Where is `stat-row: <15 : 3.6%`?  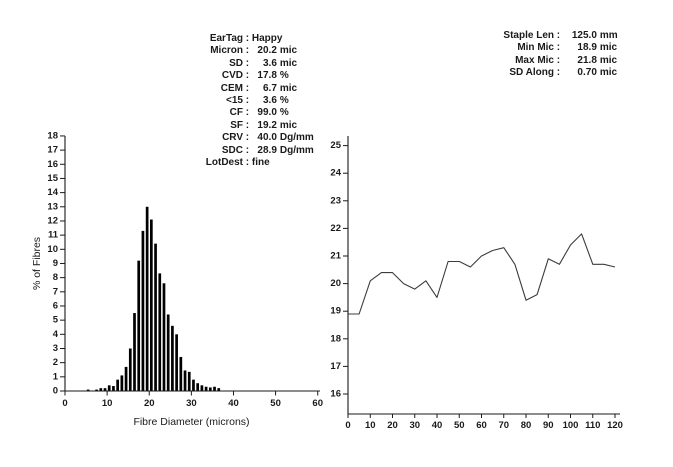
stat-row: <15 : 3.6% is located at coordinates (248, 101).